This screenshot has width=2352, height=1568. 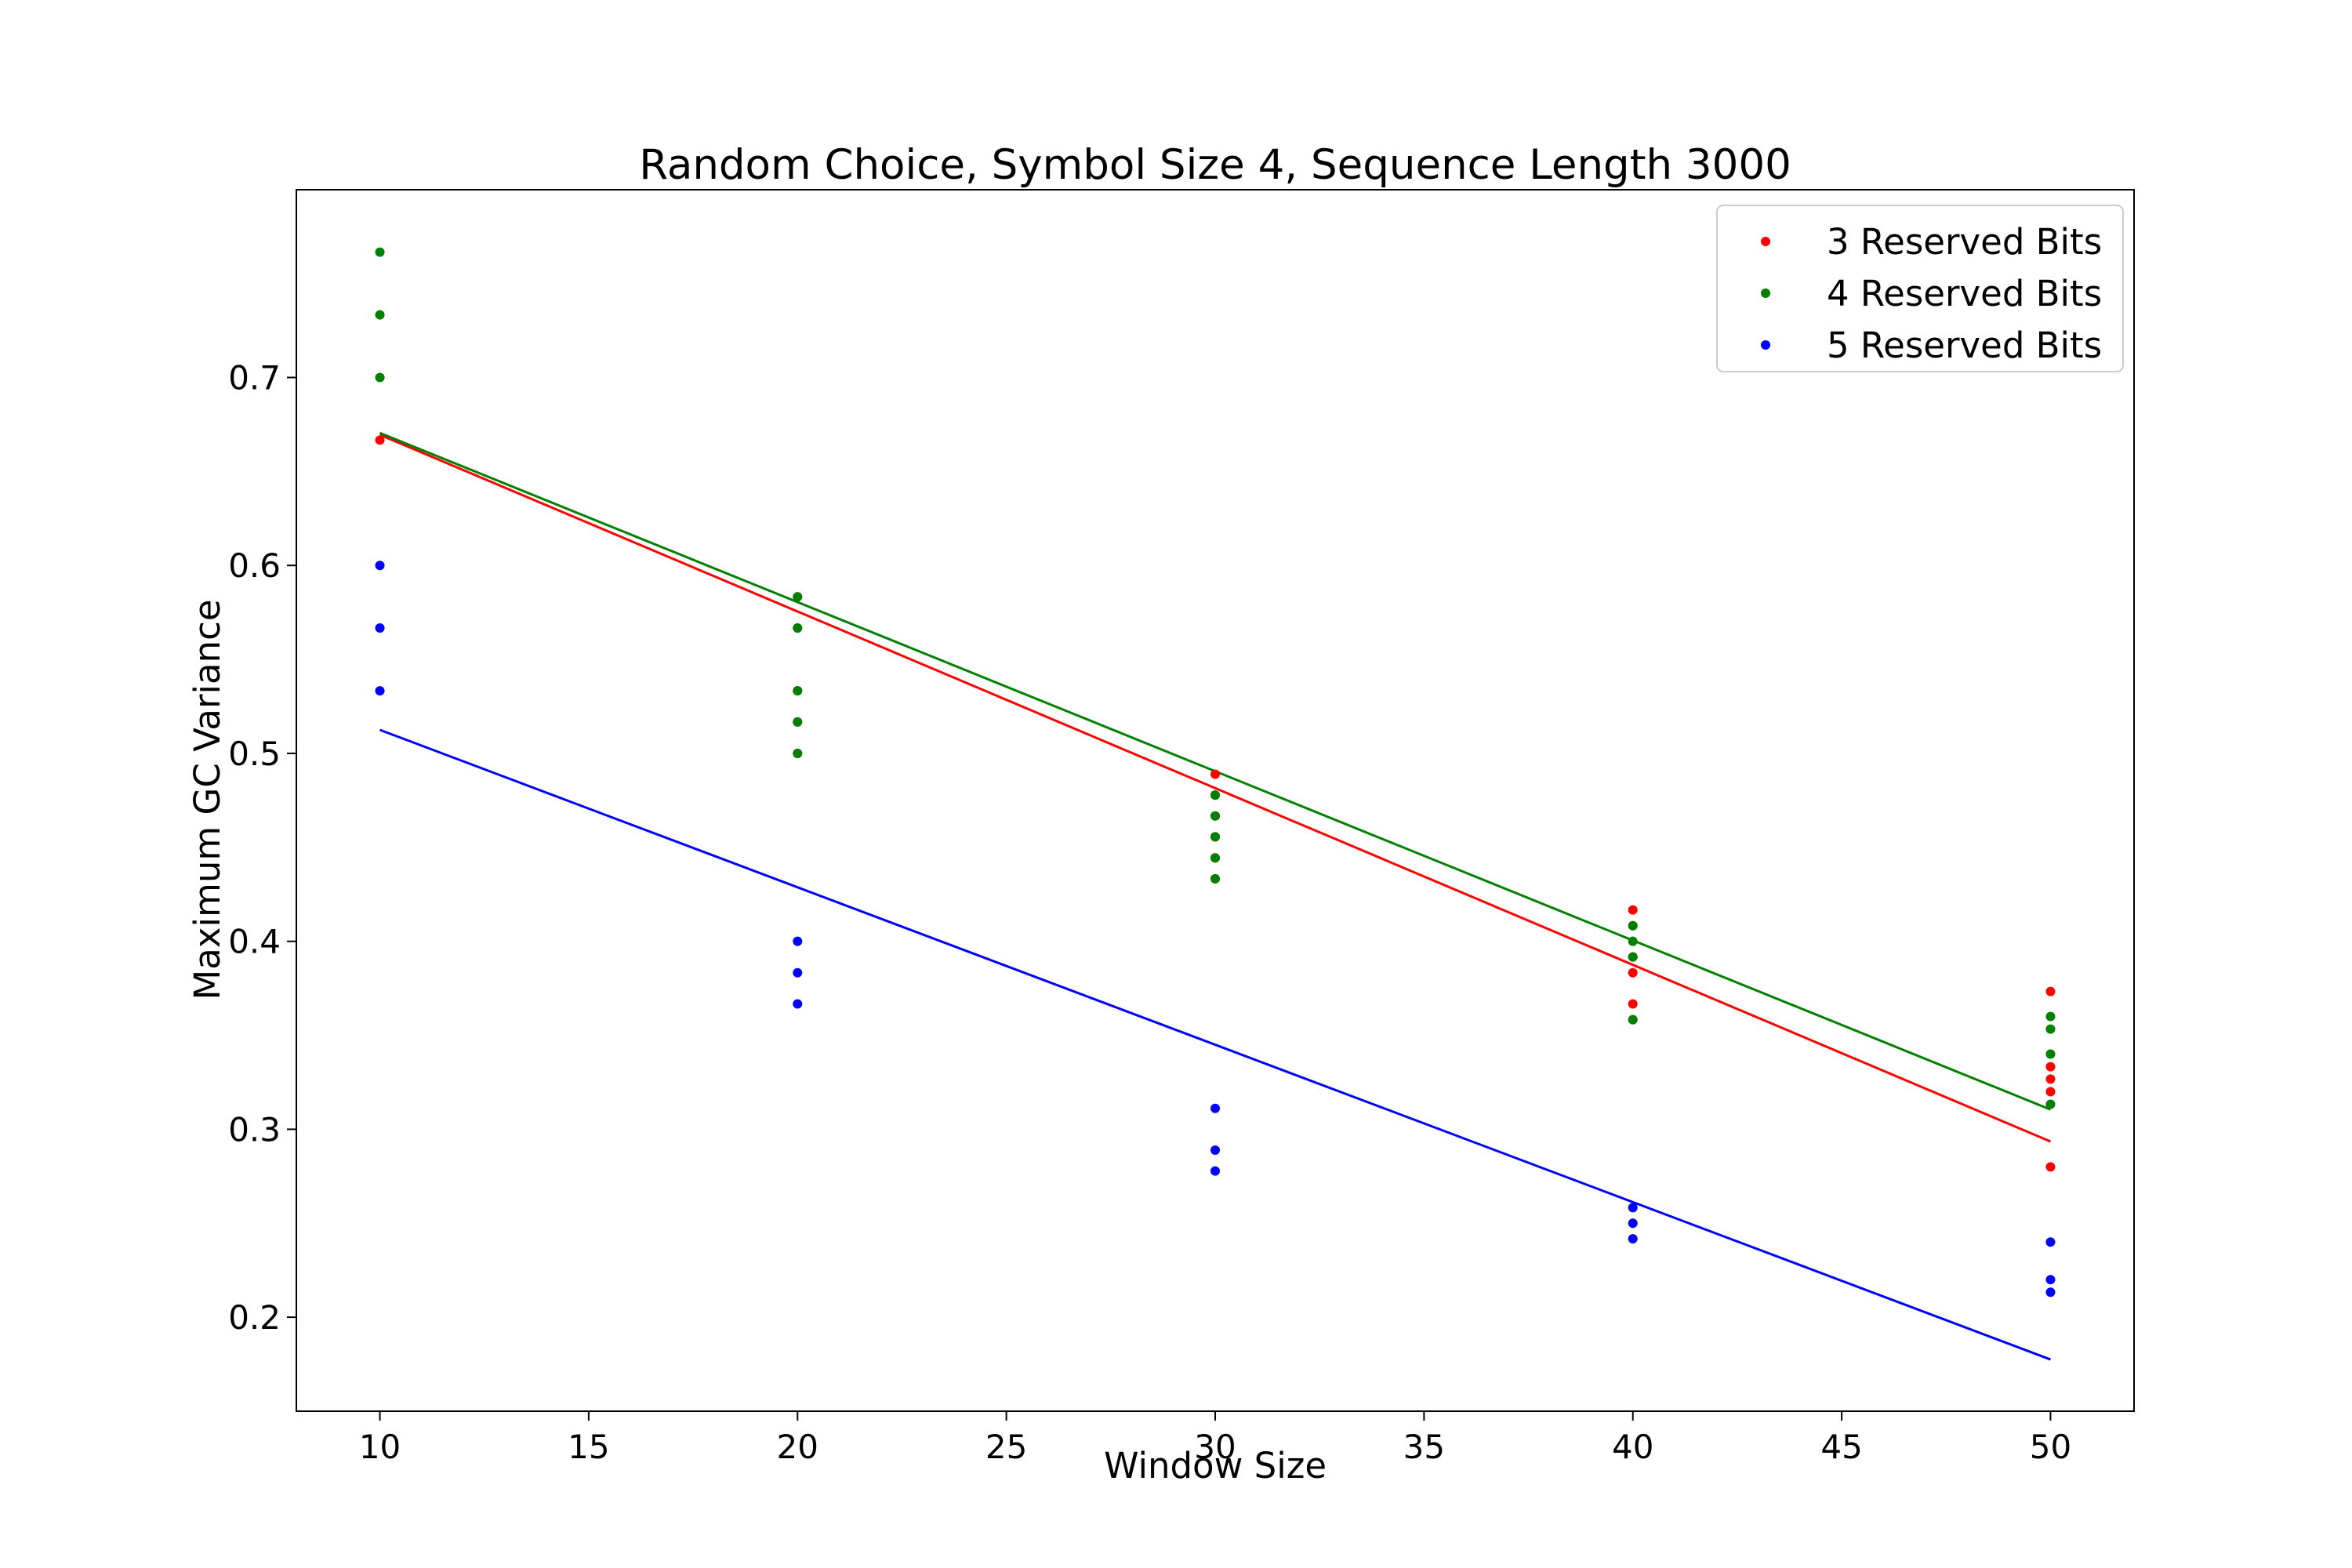 What do you see at coordinates (797, 1447) in the screenshot?
I see `x-tick-label: 20` at bounding box center [797, 1447].